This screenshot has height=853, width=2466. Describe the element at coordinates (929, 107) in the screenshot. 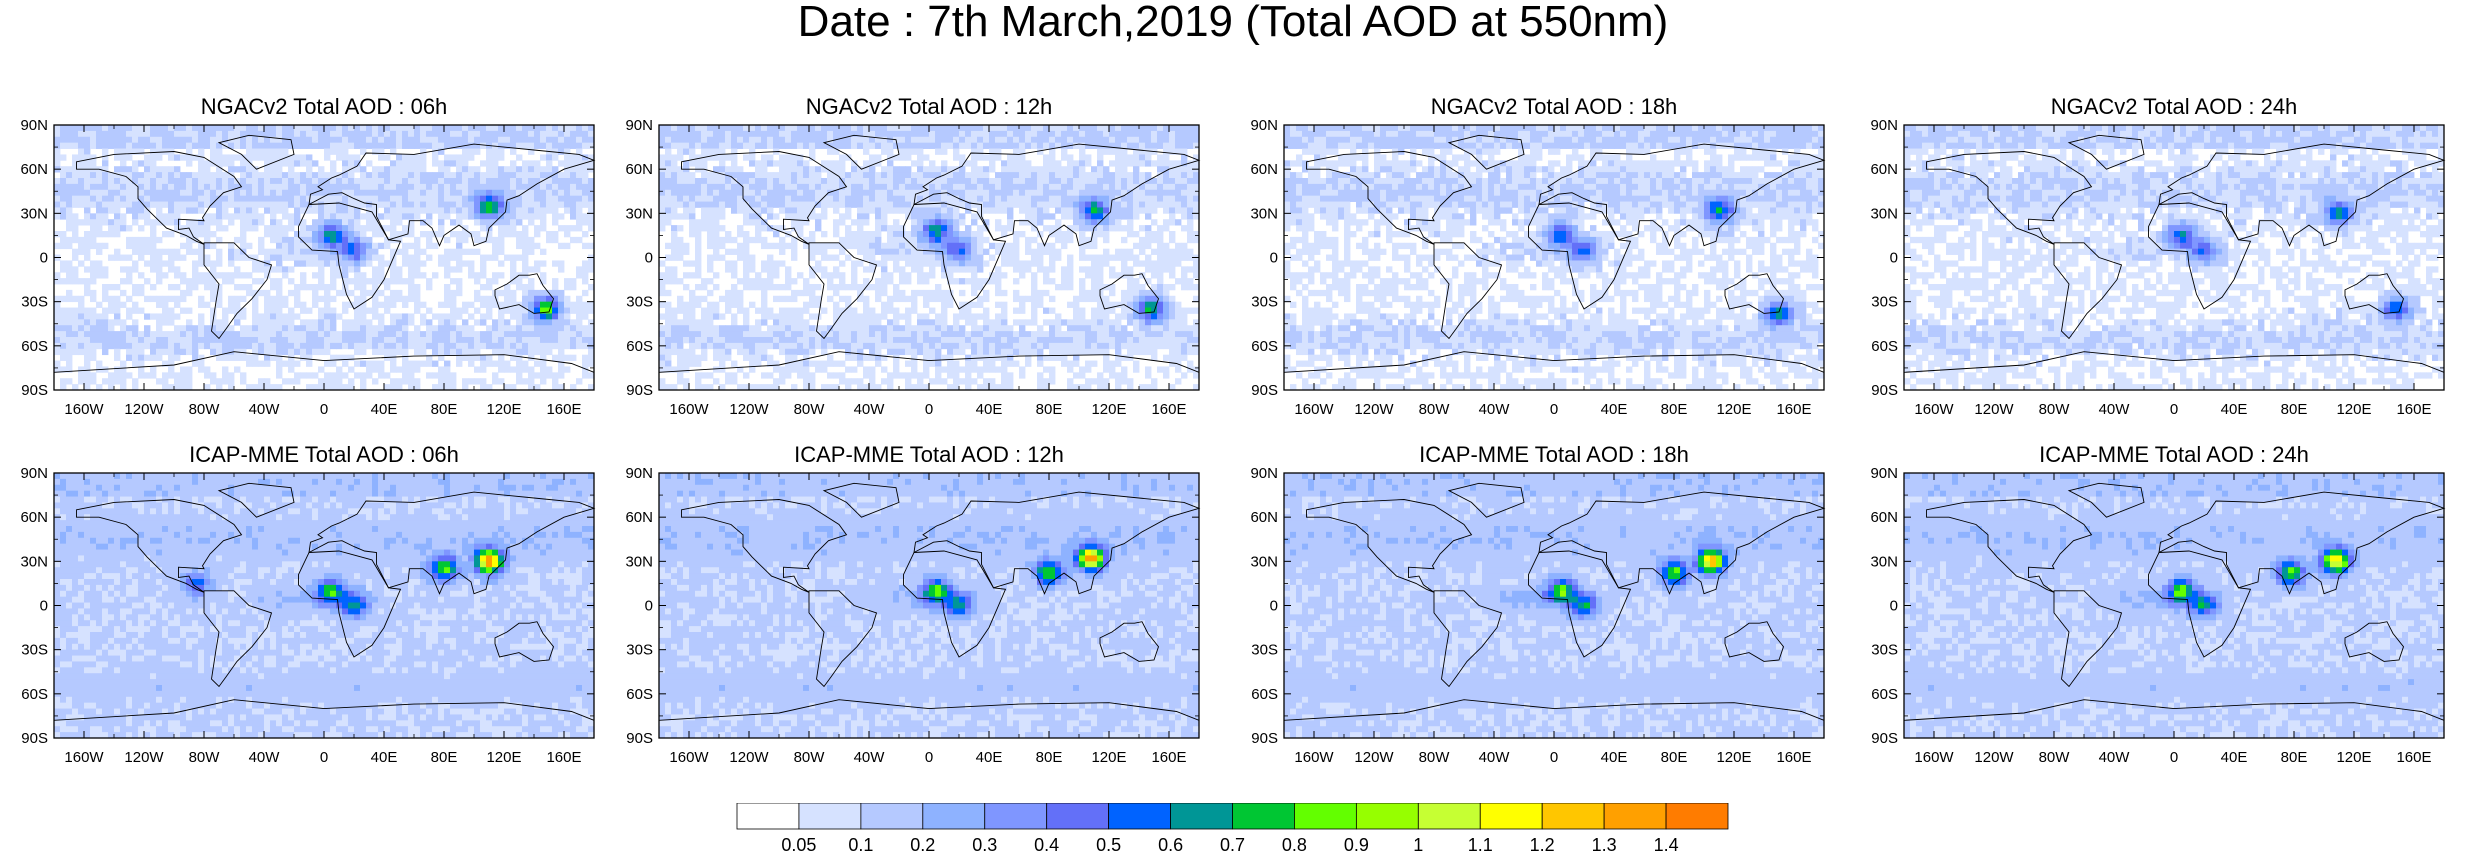

I see `panel-title: NGACv2 Total AOD : 12h` at that location.